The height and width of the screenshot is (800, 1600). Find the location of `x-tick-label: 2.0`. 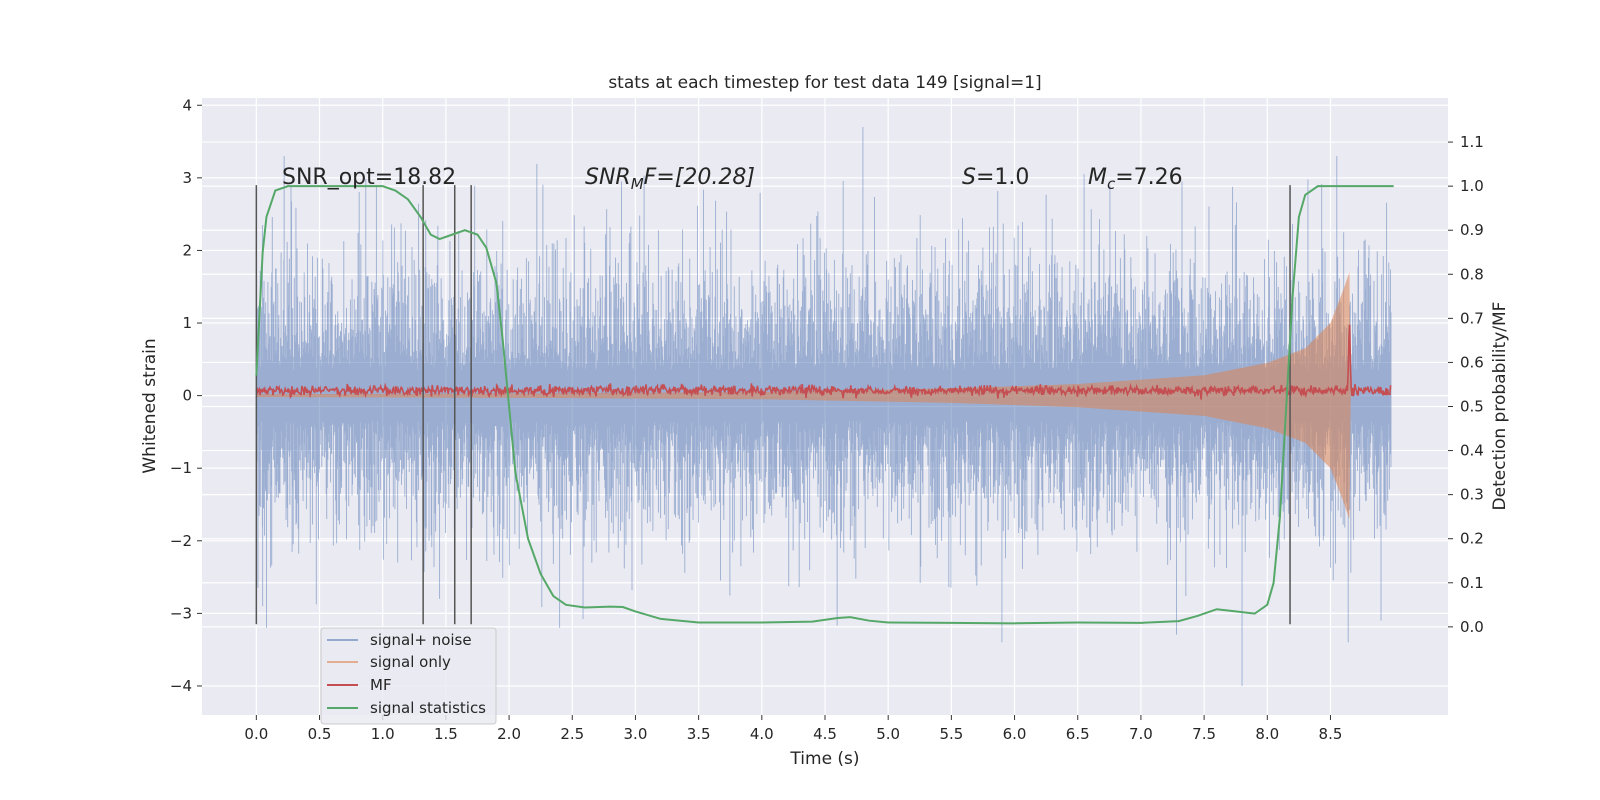

x-tick-label: 2.0 is located at coordinates (509, 734).